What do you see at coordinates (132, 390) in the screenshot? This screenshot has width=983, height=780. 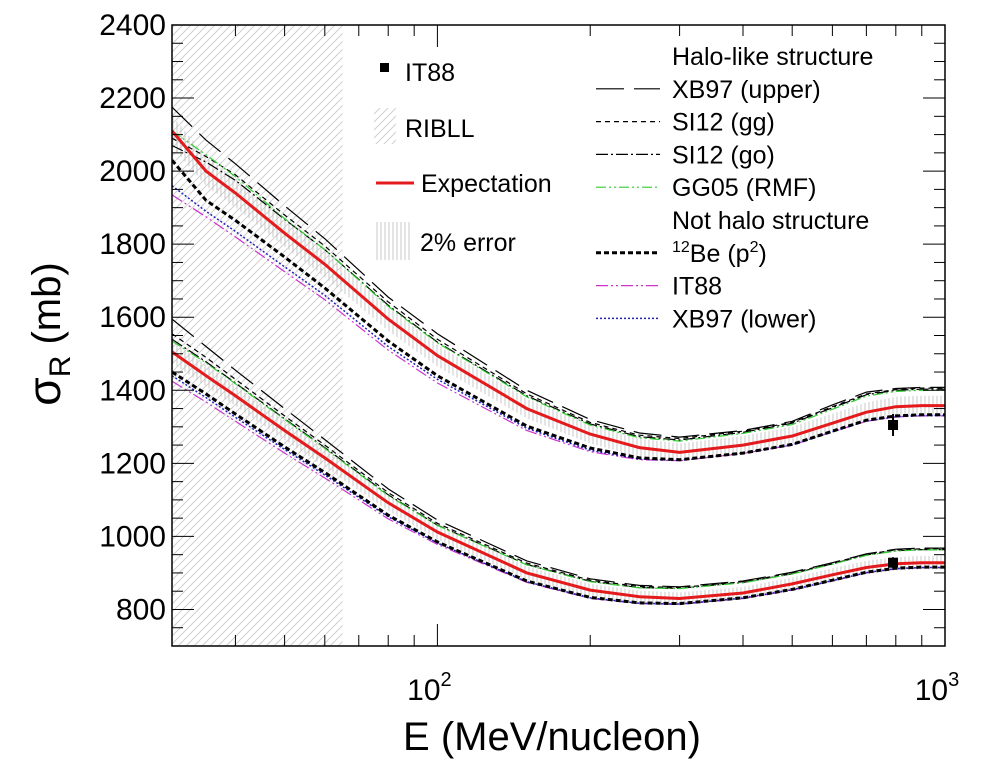 I see `y-tick-label: 1400` at bounding box center [132, 390].